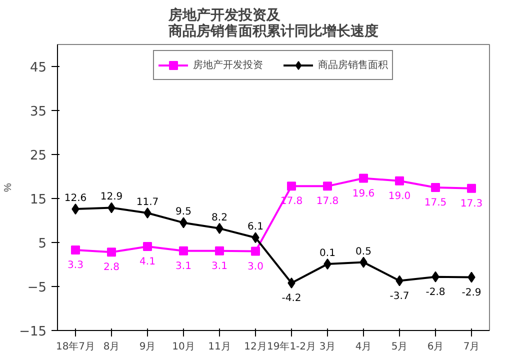  I want to click on x-tick-label: 10月, so click(183, 347).